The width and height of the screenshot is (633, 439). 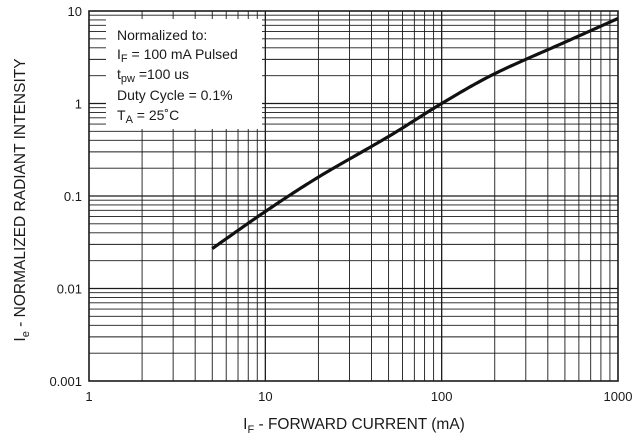 What do you see at coordinates (78, 104) in the screenshot?
I see `y-tick-label: 1` at bounding box center [78, 104].